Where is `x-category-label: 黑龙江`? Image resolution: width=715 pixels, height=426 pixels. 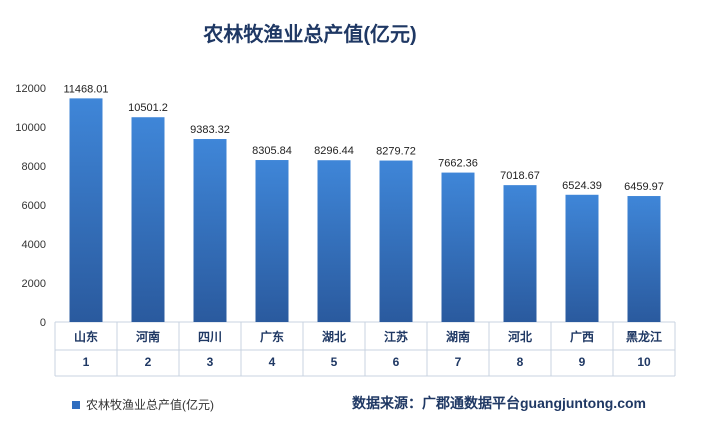 x-category-label: 黑龙江 is located at coordinates (644, 336).